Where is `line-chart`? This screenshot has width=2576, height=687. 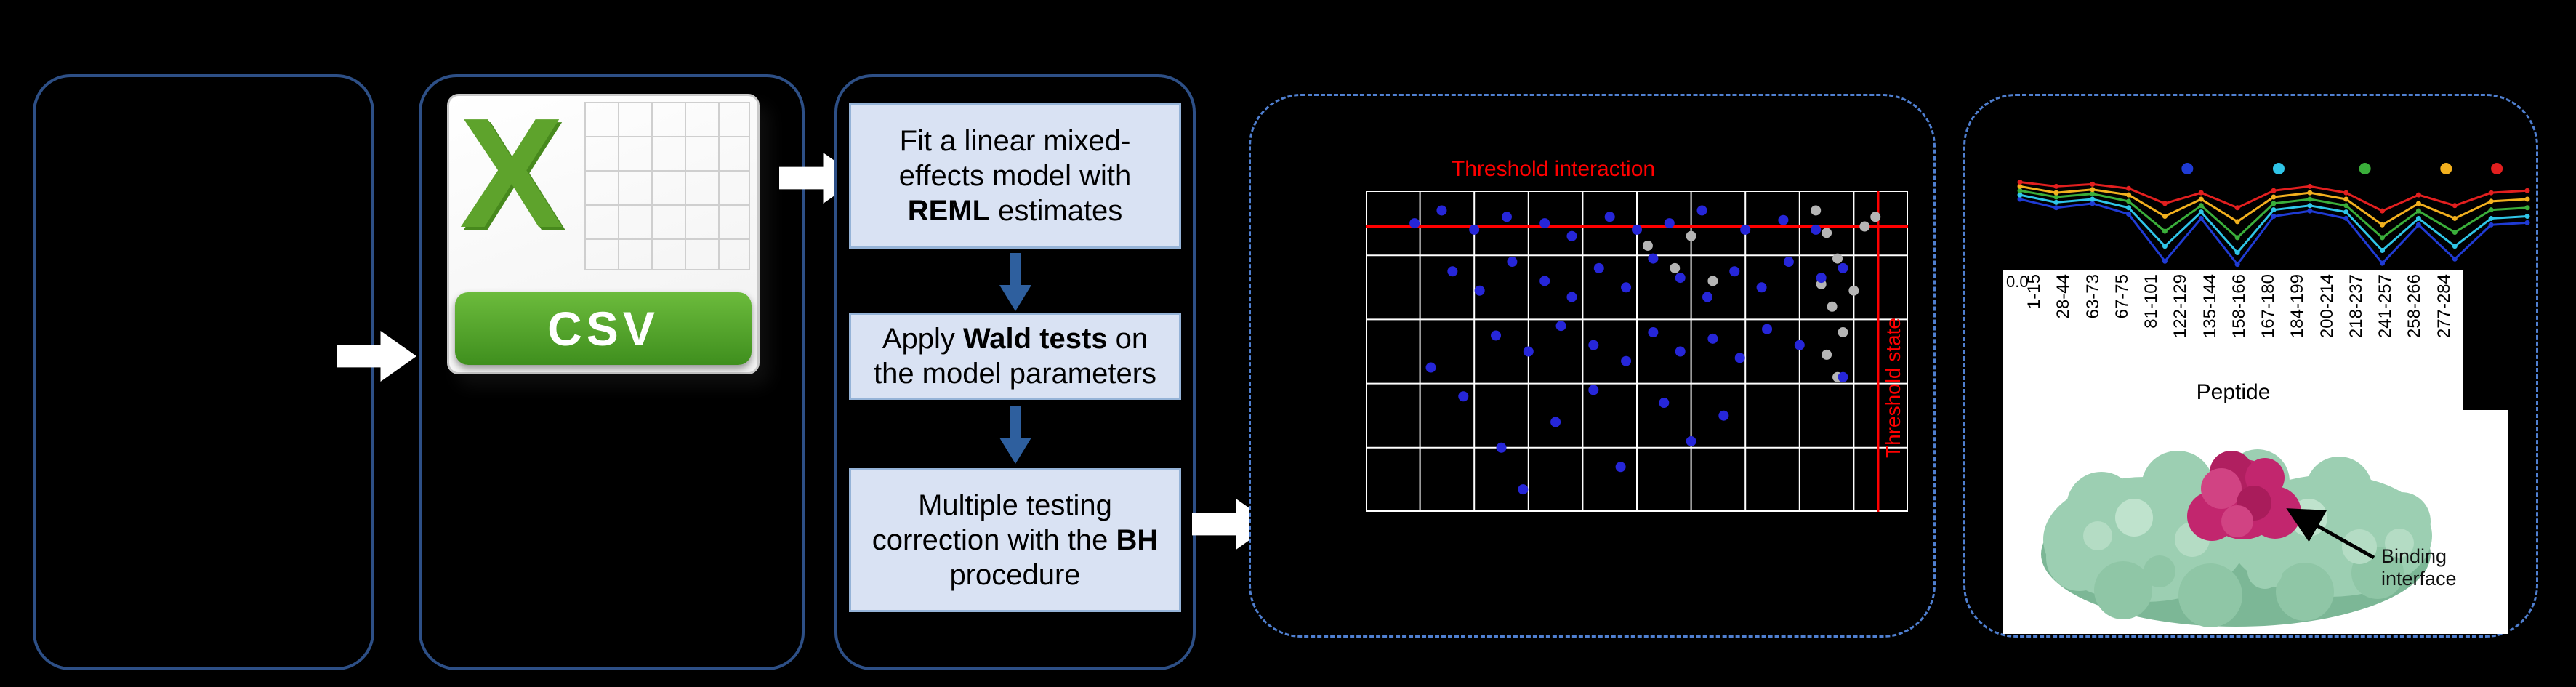 line-chart is located at coordinates (2273, 215).